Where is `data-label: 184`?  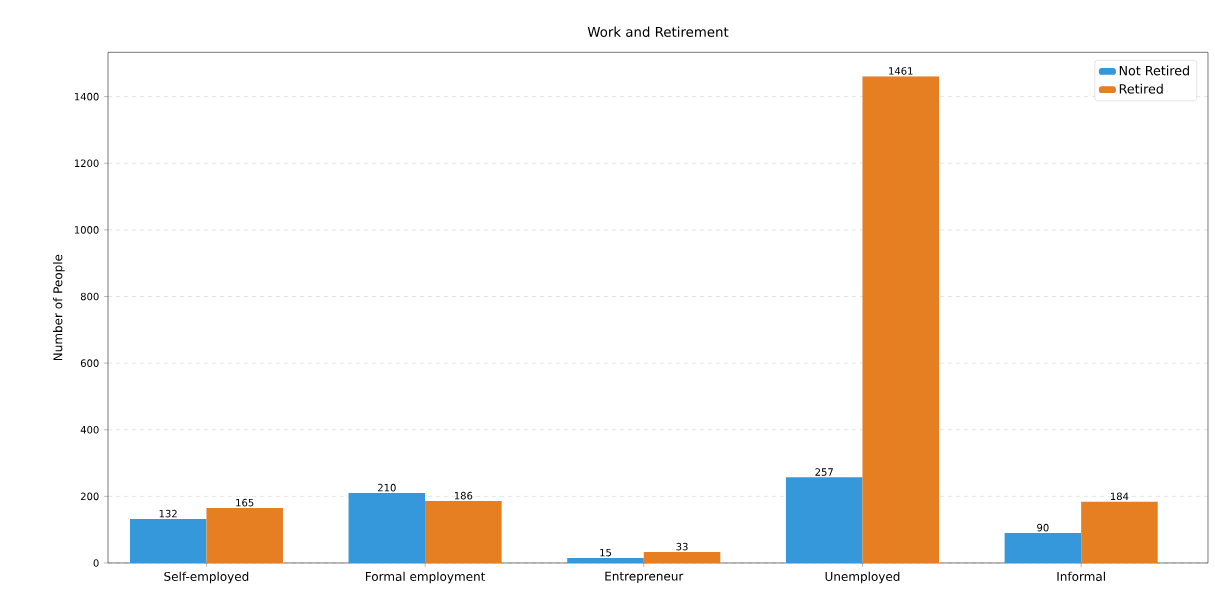 data-label: 184 is located at coordinates (1119, 496).